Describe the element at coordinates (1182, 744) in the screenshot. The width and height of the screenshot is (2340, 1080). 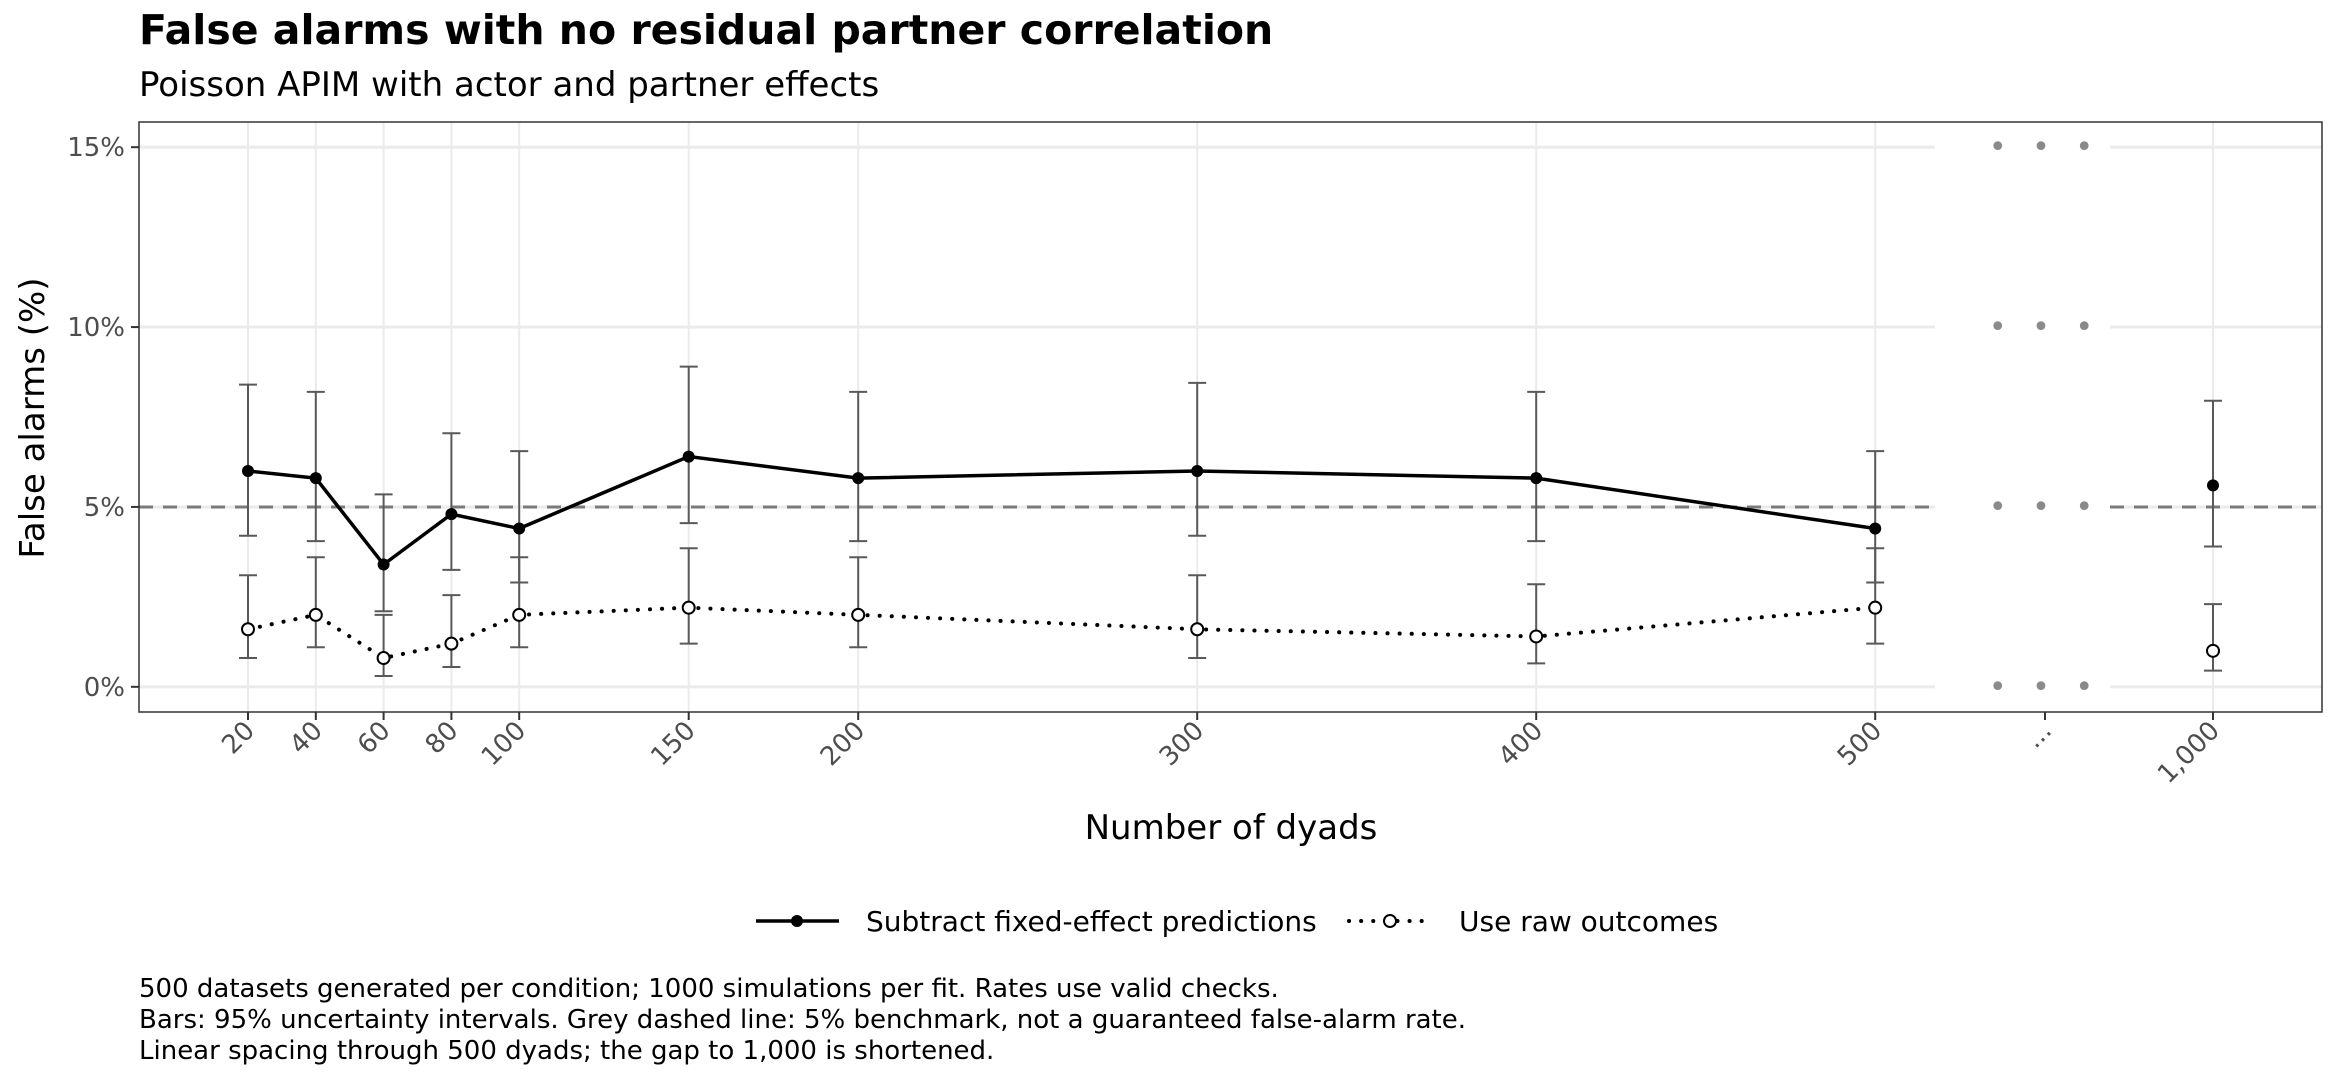
I see `x-tick-label: 300` at that location.